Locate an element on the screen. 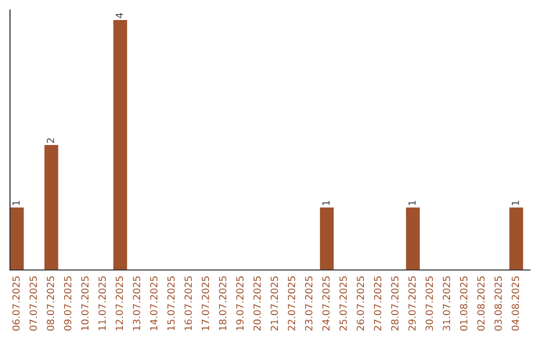 Image resolution: width=540 pixels, height=340 pixels. x-tick-label: 25.07.2025 is located at coordinates (343, 303).